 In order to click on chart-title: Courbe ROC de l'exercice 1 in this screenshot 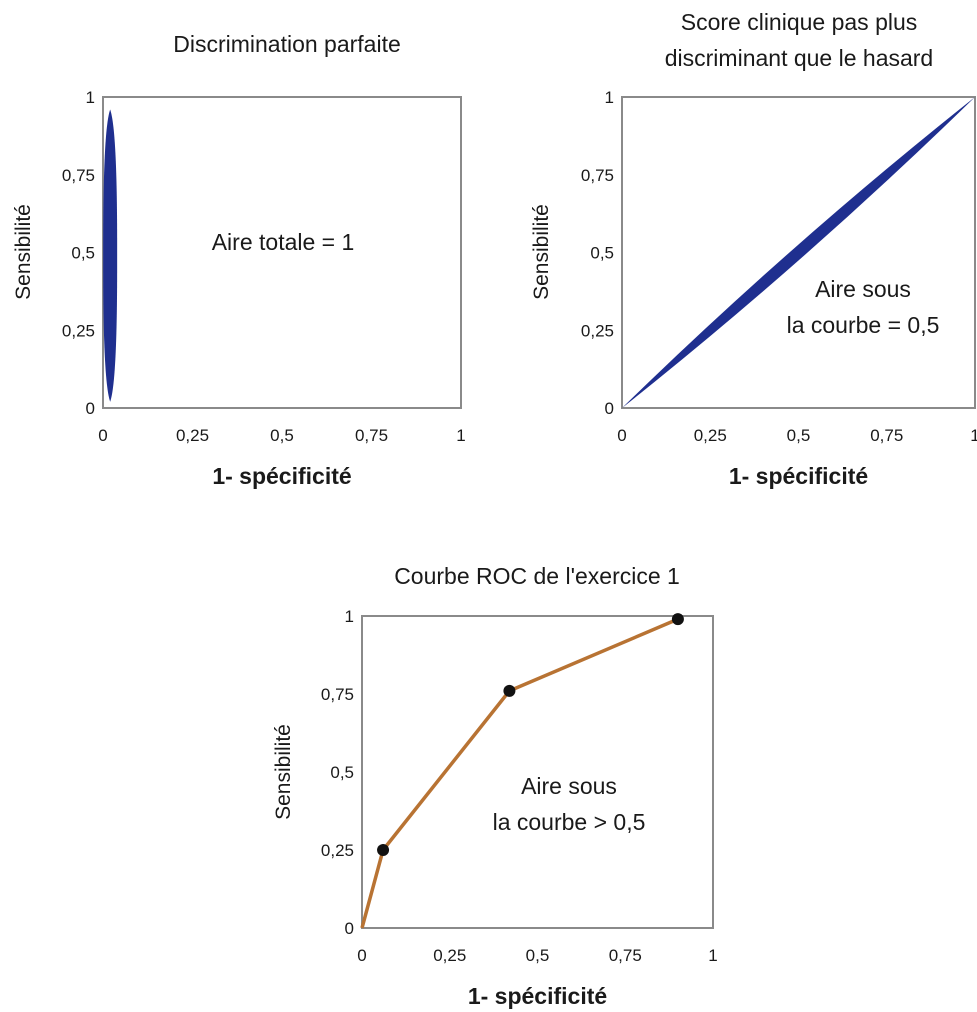, I will do `click(537, 576)`.